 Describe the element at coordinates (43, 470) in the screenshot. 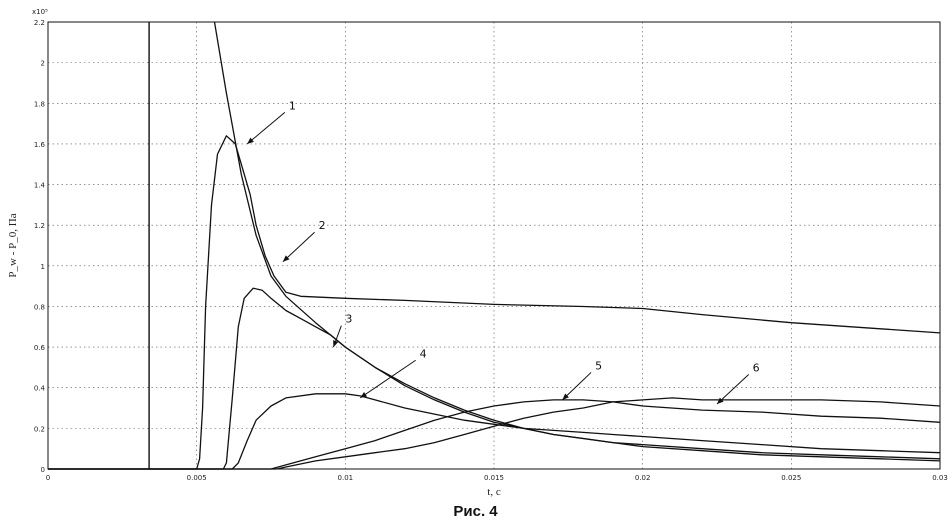

I see `y-tick-label: 0` at that location.